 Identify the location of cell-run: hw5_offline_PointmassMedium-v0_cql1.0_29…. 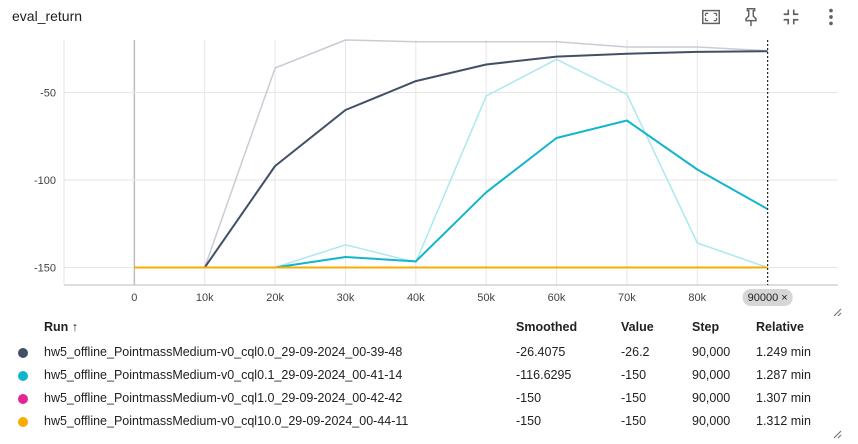
(223, 398).